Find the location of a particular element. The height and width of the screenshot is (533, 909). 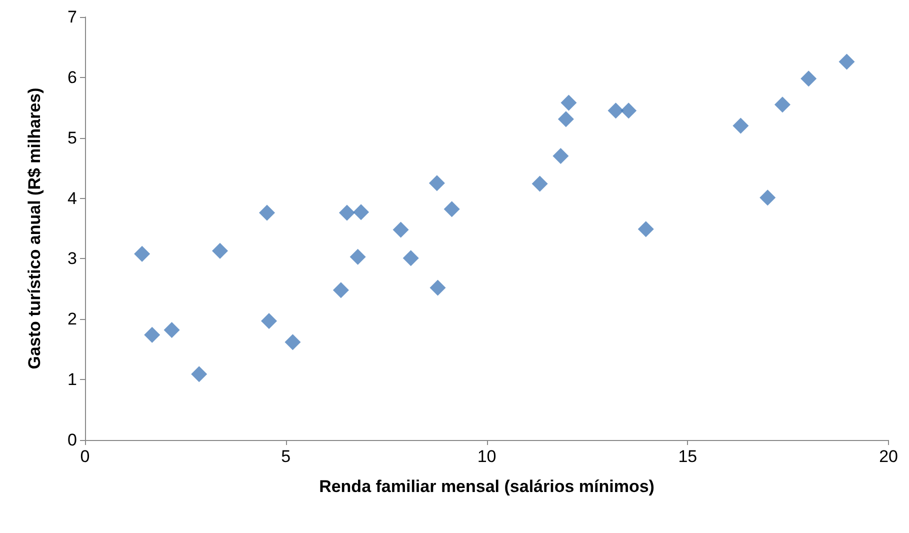

y-tick-label: 4 is located at coordinates (72, 198).